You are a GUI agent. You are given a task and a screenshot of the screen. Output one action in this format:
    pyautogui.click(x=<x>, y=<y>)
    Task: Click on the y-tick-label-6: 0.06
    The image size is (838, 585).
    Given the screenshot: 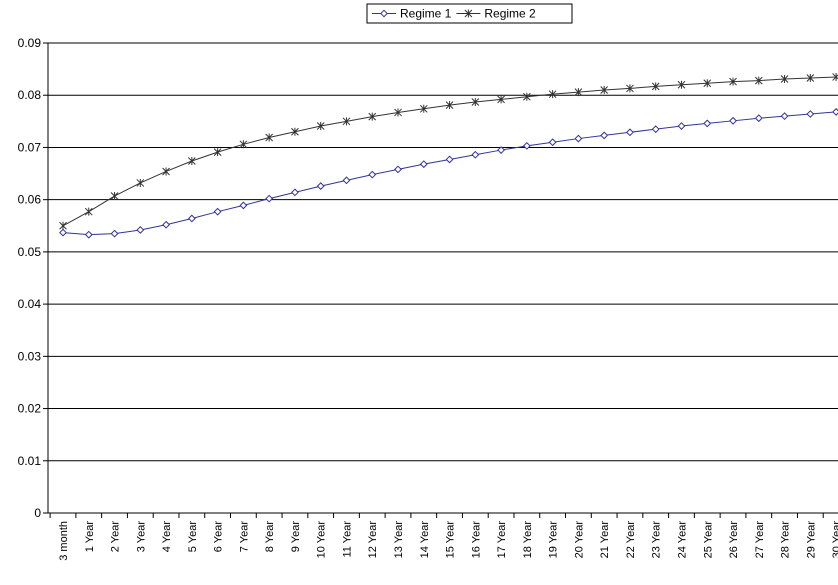 What is the action you would take?
    pyautogui.click(x=30, y=200)
    